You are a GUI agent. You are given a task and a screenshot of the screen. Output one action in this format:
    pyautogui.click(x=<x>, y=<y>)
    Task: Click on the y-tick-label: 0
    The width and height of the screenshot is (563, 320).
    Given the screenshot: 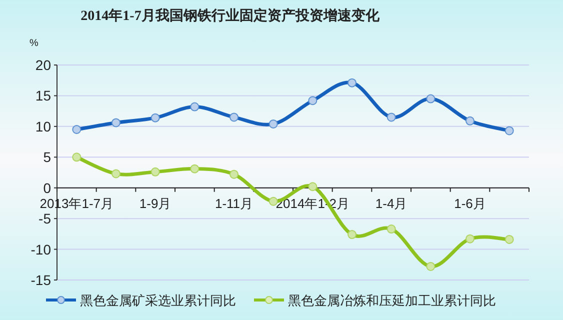 What is the action you would take?
    pyautogui.click(x=47, y=188)
    